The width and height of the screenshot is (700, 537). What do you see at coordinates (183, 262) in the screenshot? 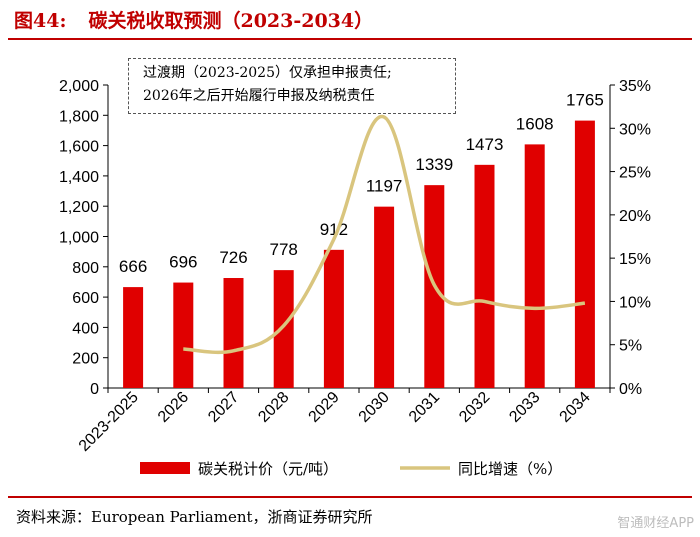
I see `bar-data-label: 696` at bounding box center [183, 262].